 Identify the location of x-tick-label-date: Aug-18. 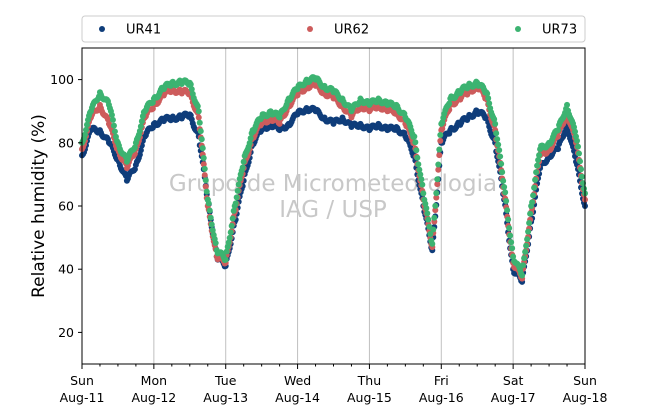
(585, 397).